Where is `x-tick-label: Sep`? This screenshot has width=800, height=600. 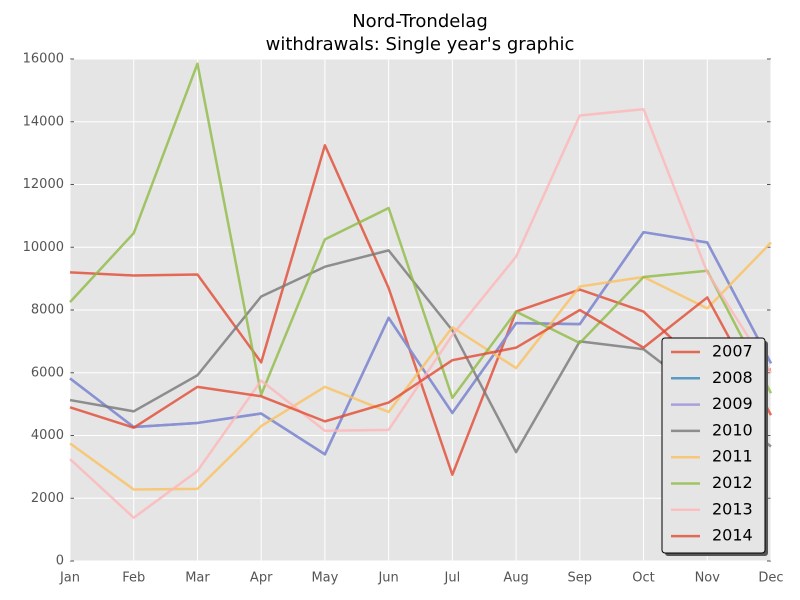 x-tick-label: Sep is located at coordinates (580, 578).